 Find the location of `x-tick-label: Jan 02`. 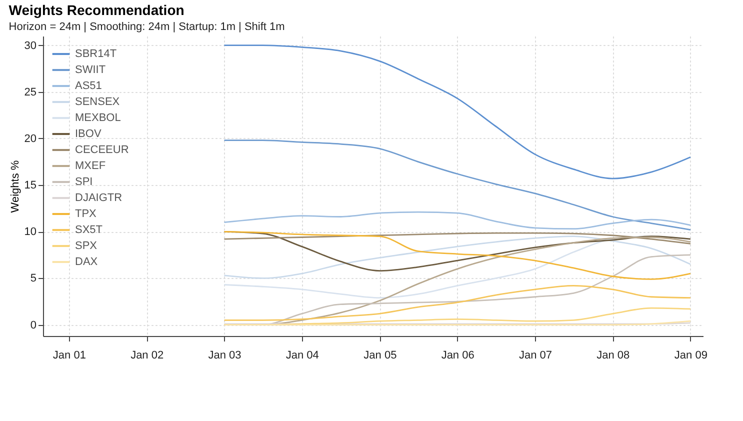

x-tick-label: Jan 02 is located at coordinates (147, 356).